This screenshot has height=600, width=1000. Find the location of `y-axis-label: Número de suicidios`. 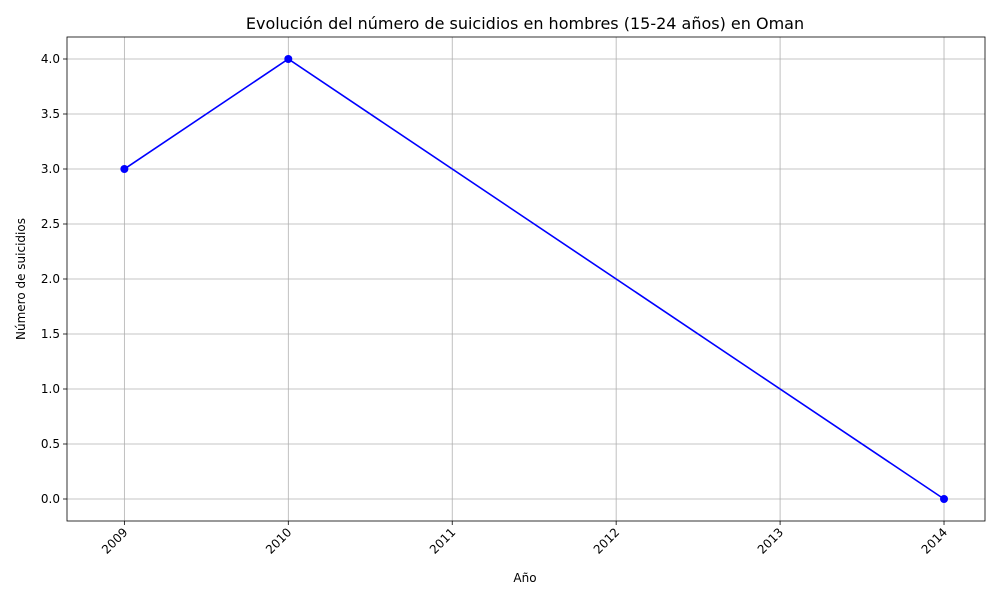

y-axis-label: Número de suicidios is located at coordinates (21, 279).